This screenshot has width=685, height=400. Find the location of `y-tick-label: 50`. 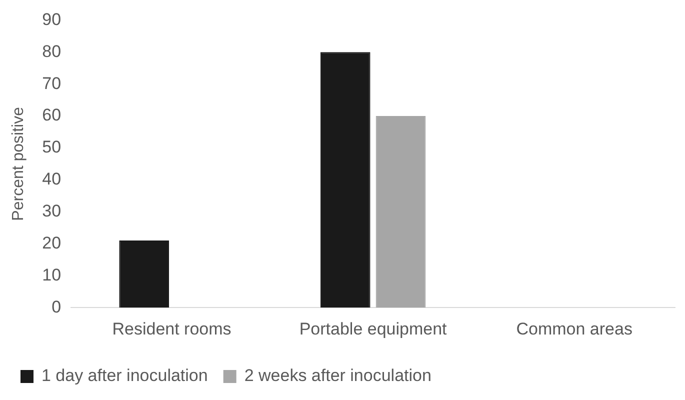

y-tick-label: 50 is located at coordinates (52, 147).